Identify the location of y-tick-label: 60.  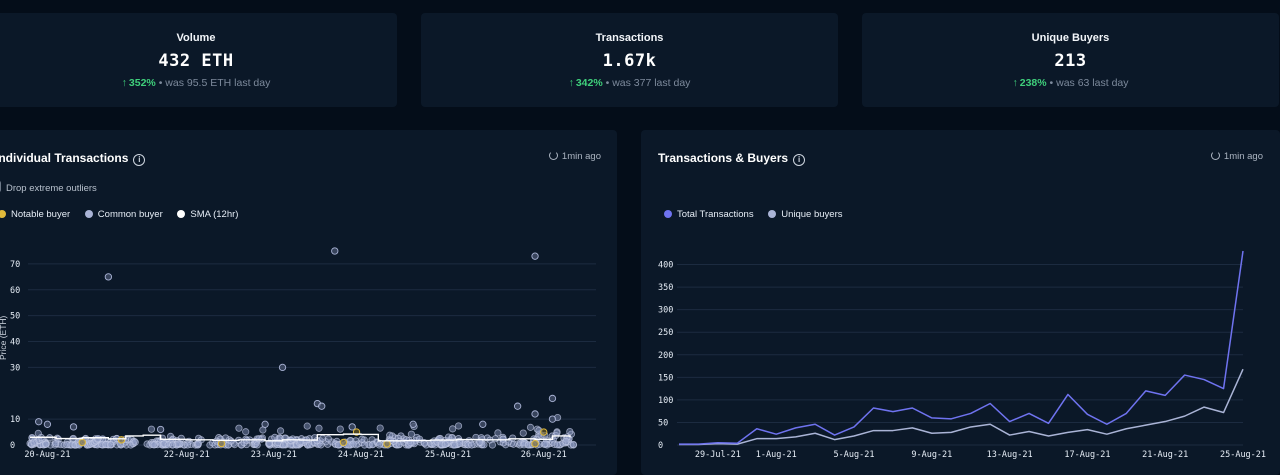
(15, 291).